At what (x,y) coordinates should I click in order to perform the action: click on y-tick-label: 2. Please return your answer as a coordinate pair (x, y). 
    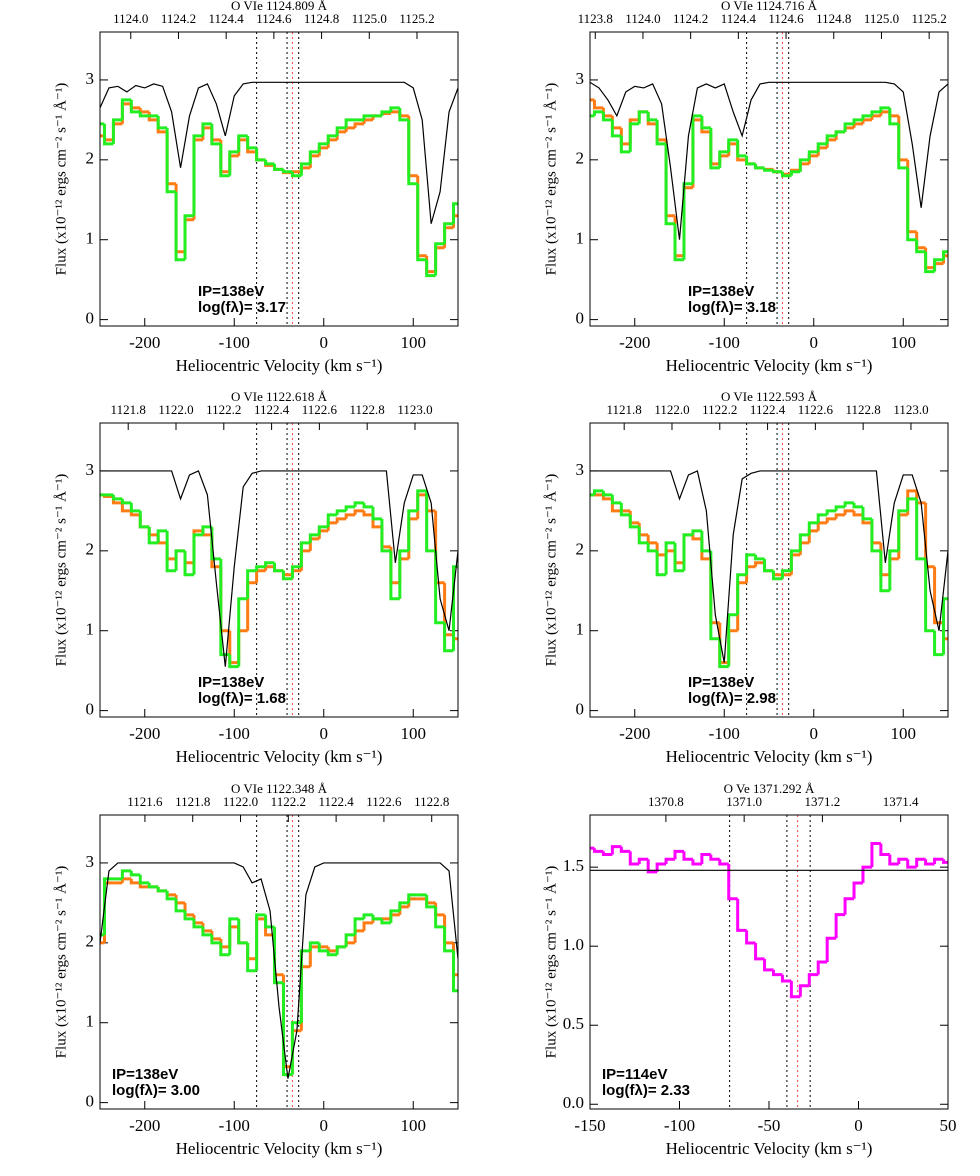
    Looking at the image, I should click on (90, 158).